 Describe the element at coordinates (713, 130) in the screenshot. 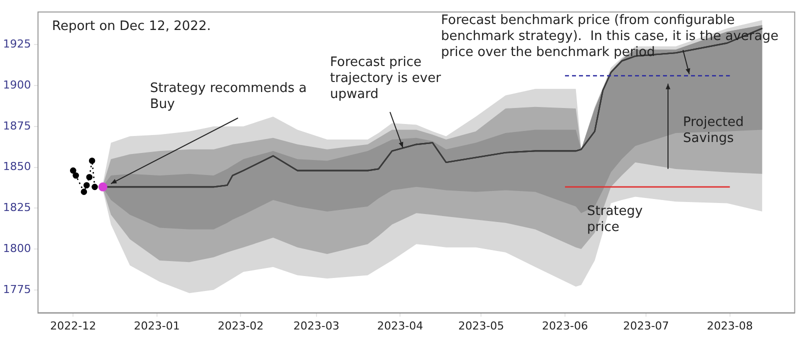

I see `annotation: Projected Savings` at that location.